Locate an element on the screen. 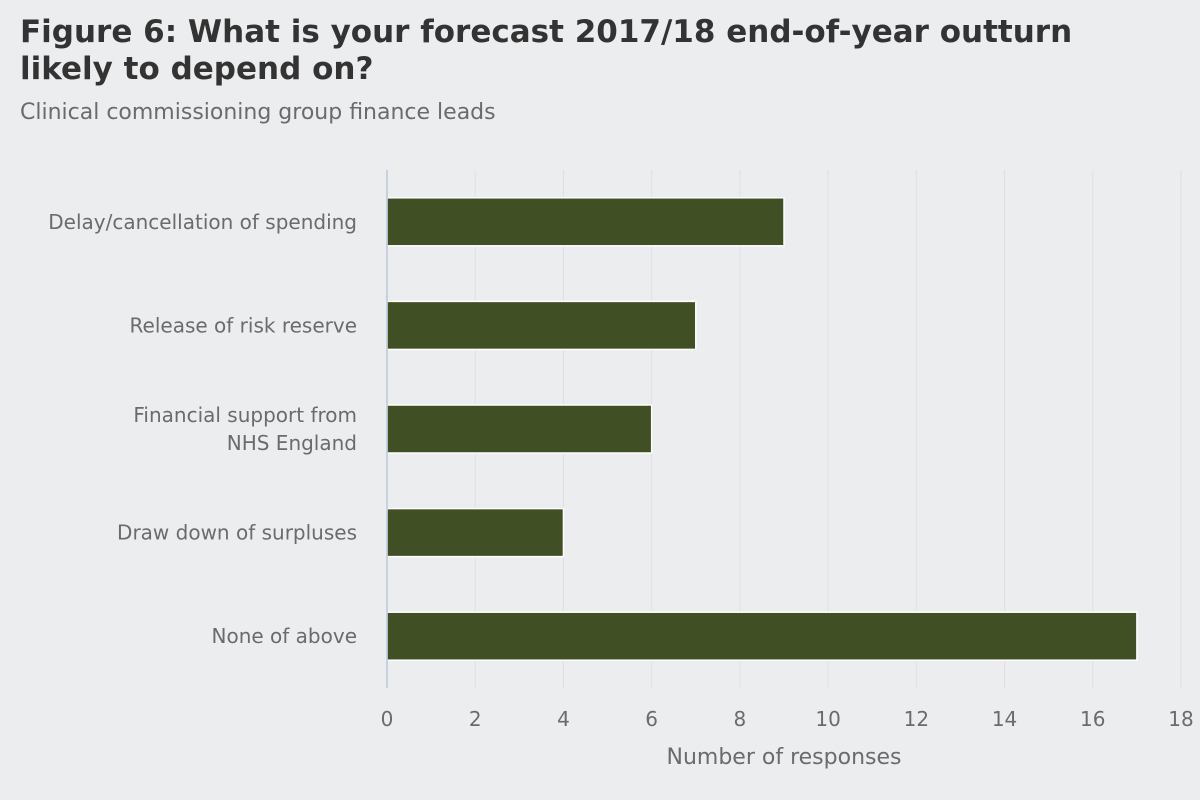  category-label: Draw down of surpluses is located at coordinates (237, 533).